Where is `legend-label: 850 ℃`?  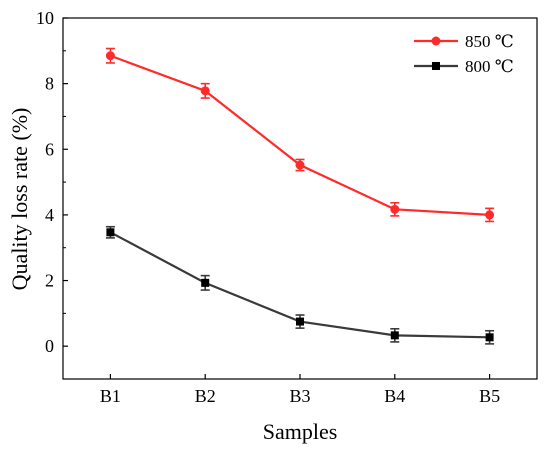
legend-label: 850 ℃ is located at coordinates (489, 41).